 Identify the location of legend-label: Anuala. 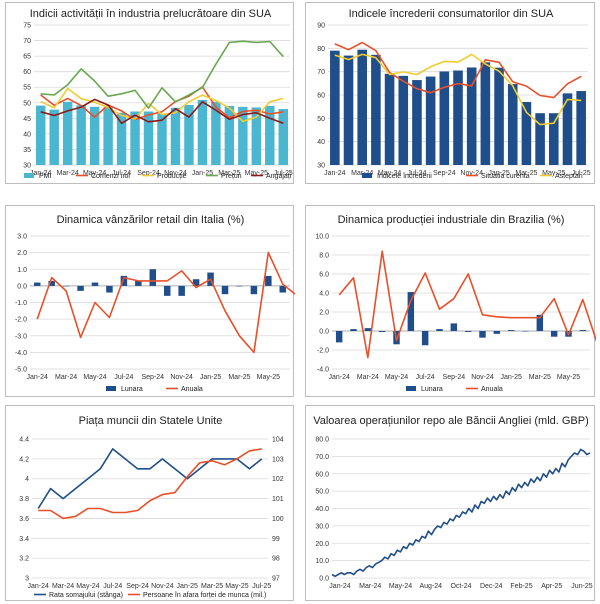
(492, 389).